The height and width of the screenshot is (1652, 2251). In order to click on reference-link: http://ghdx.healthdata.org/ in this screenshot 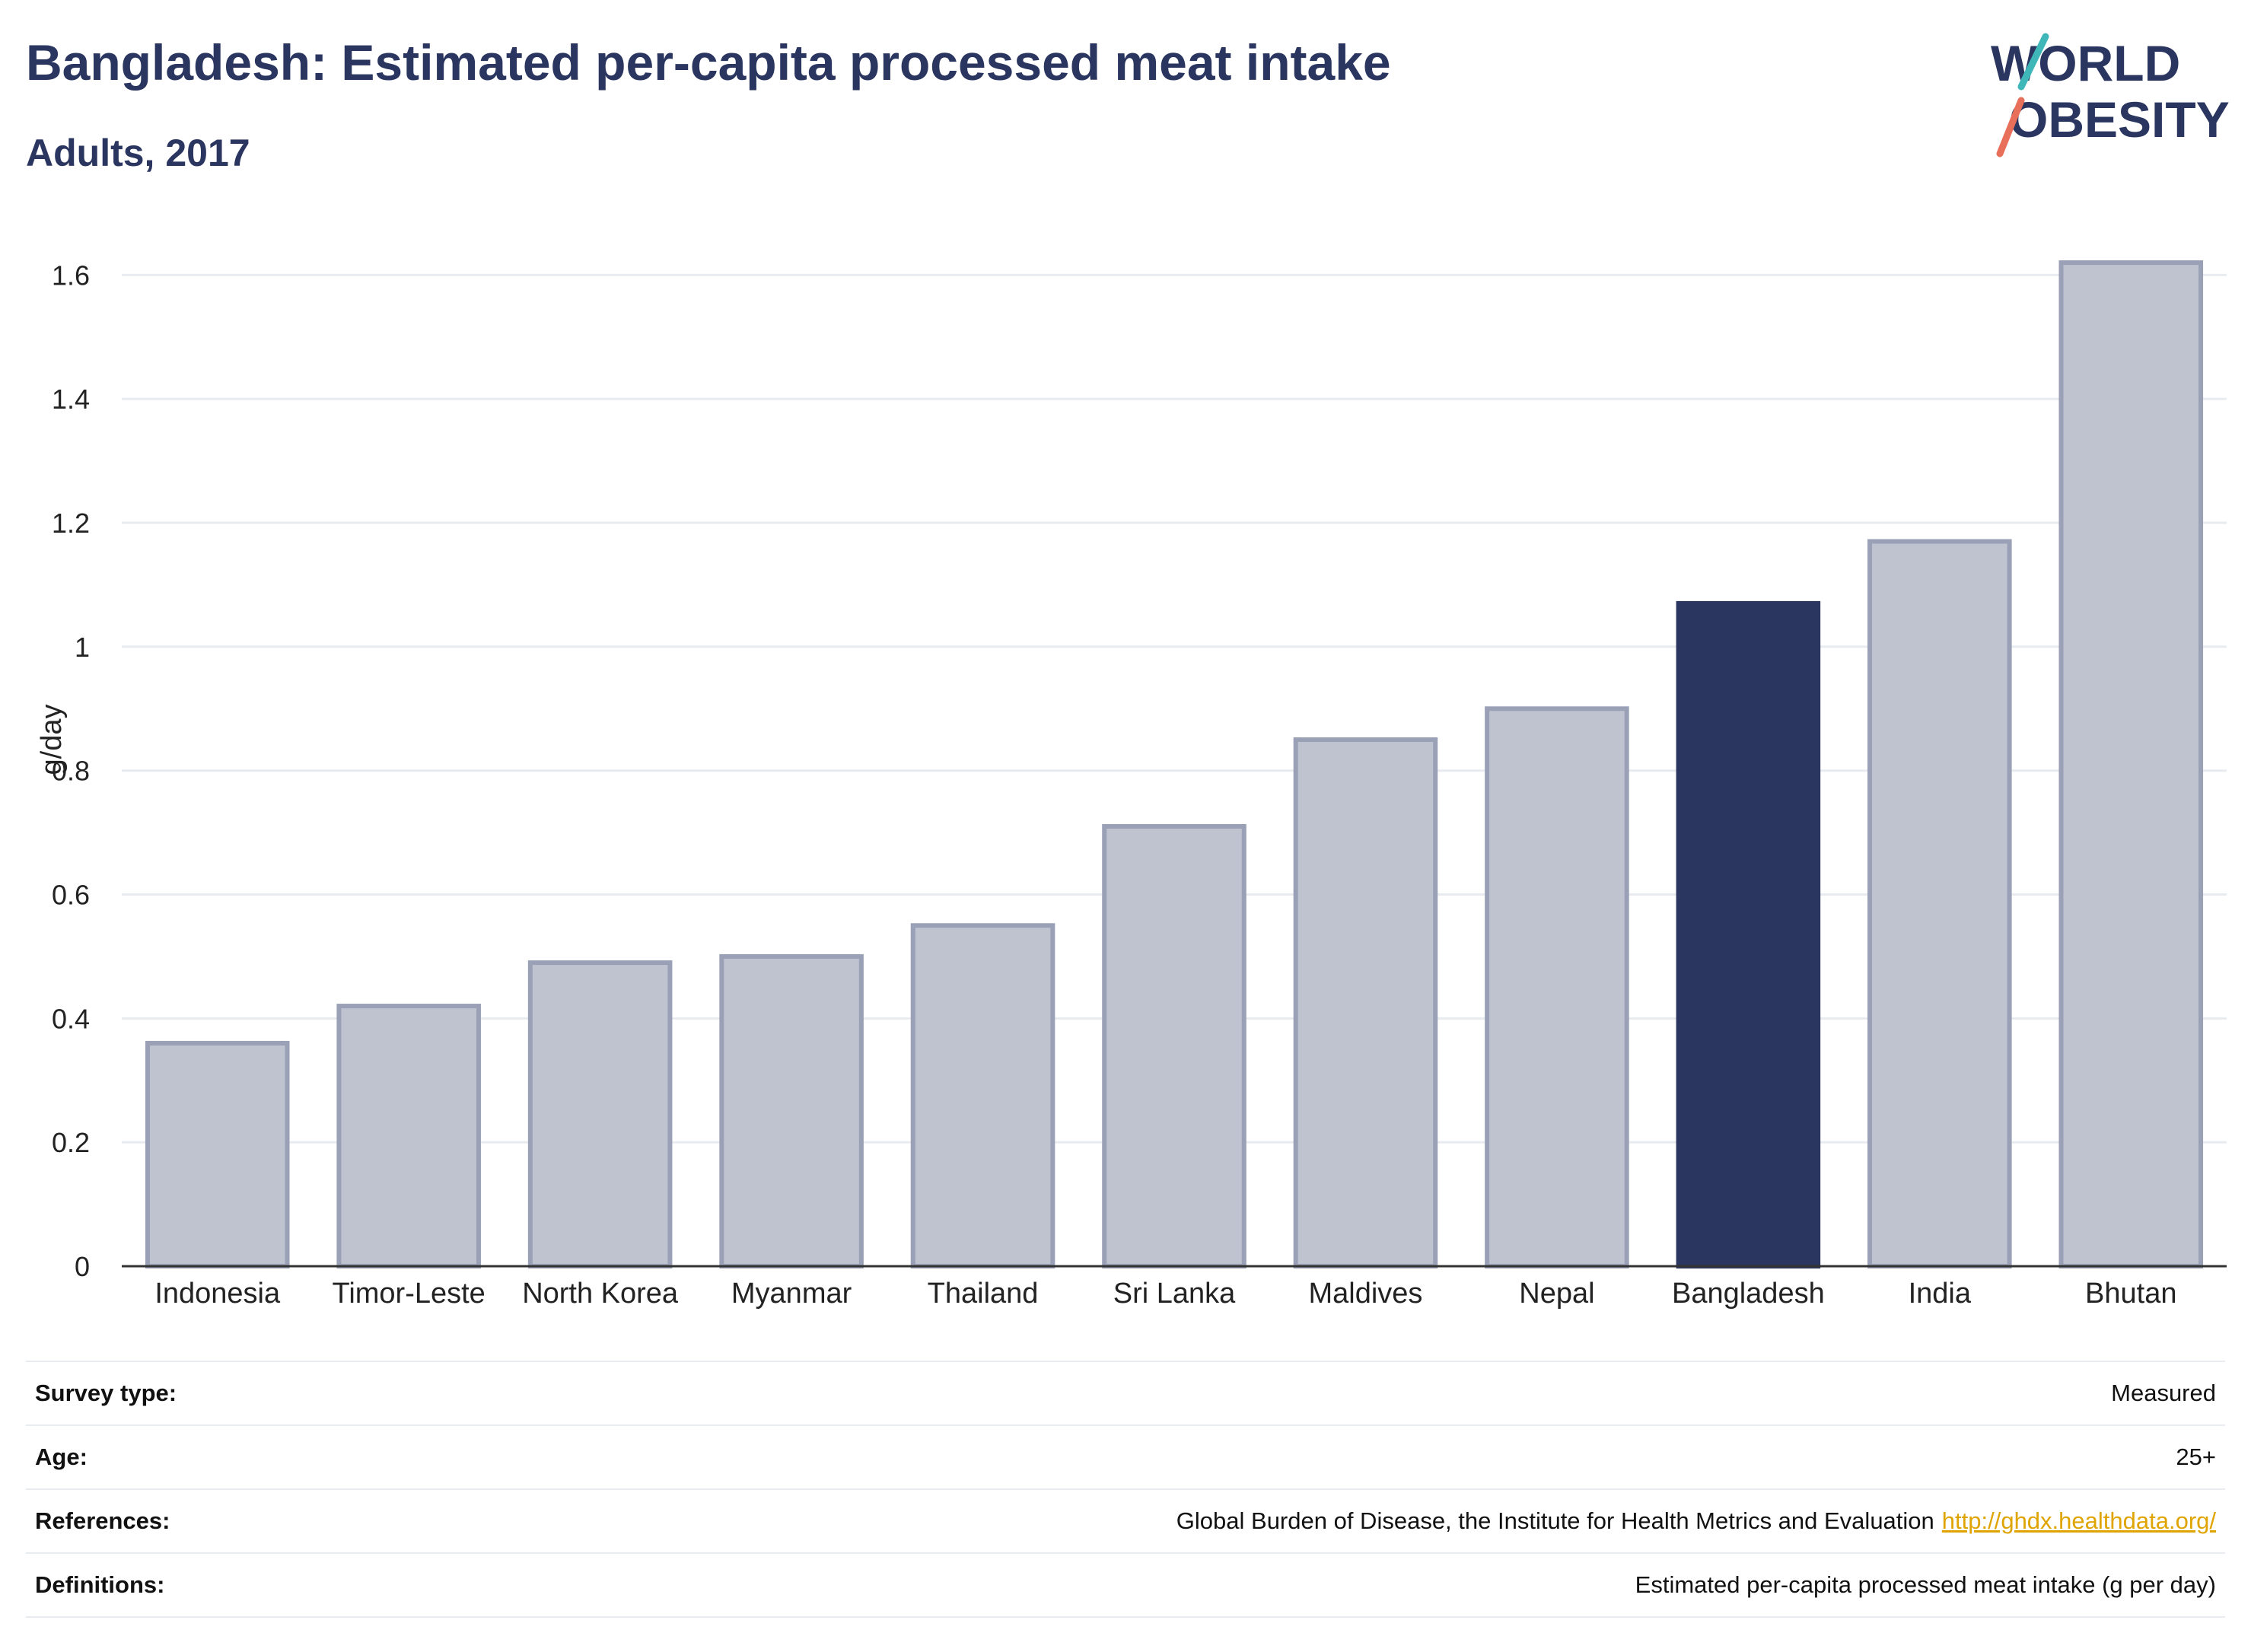, I will do `click(2078, 1520)`.